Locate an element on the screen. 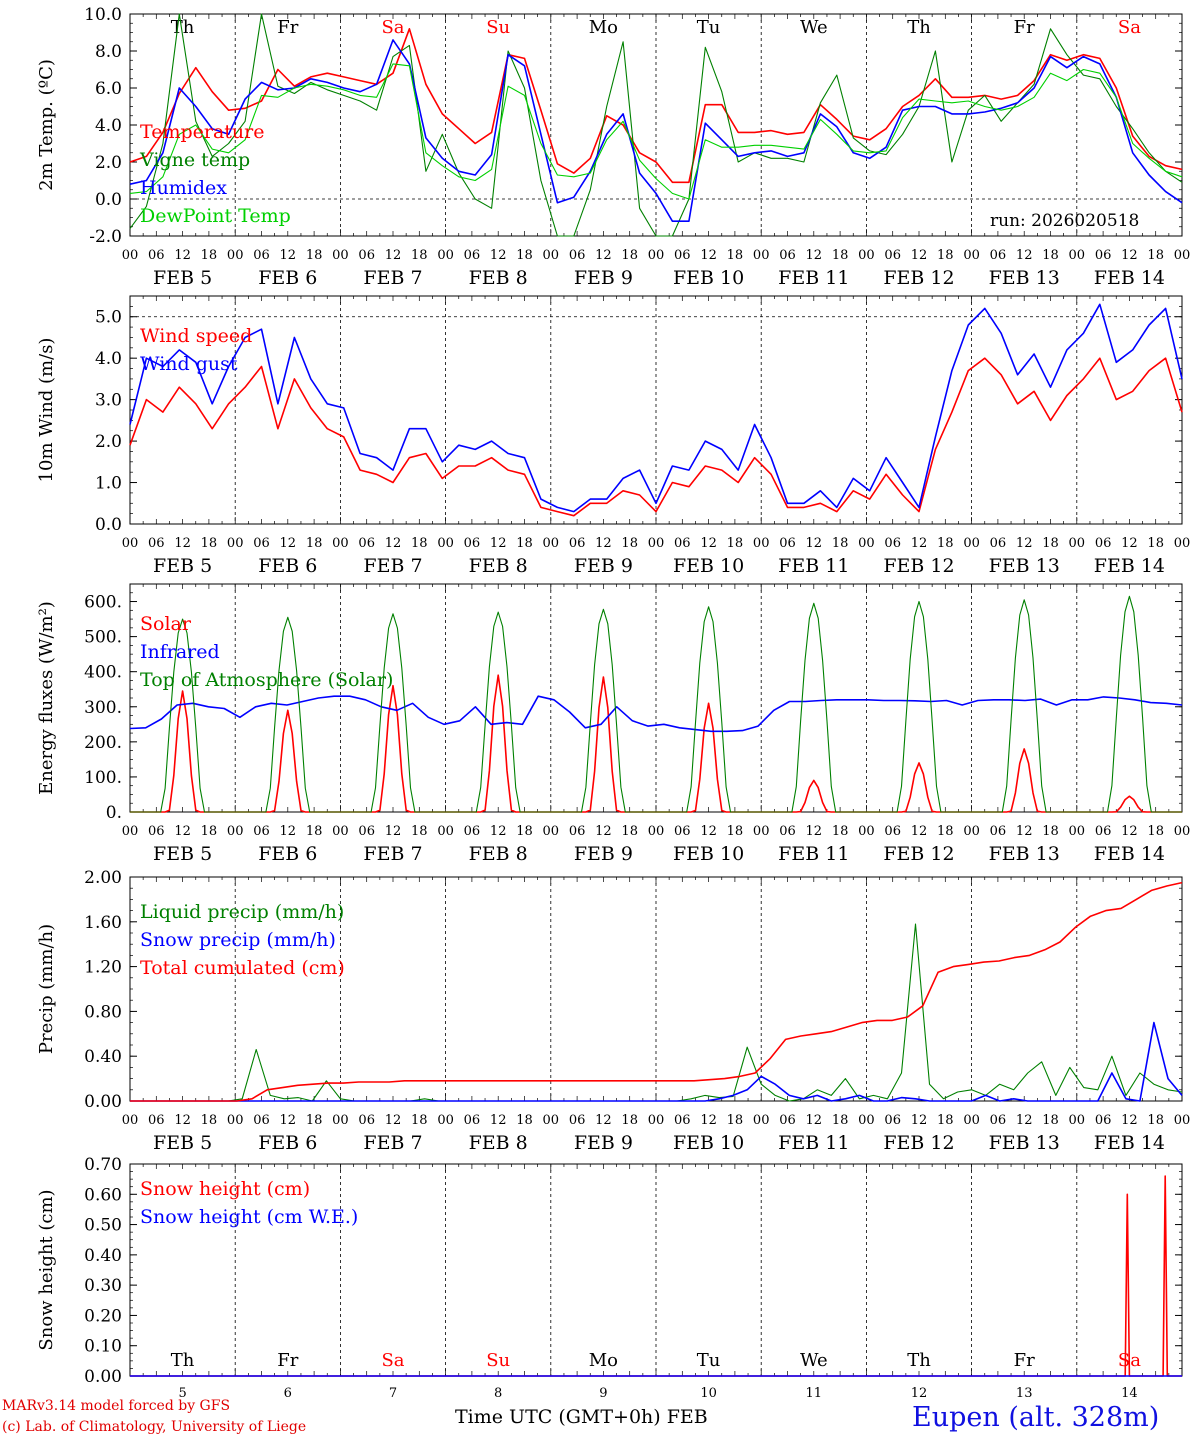  x-axis-title-month: FEB is located at coordinates (687, 1417).